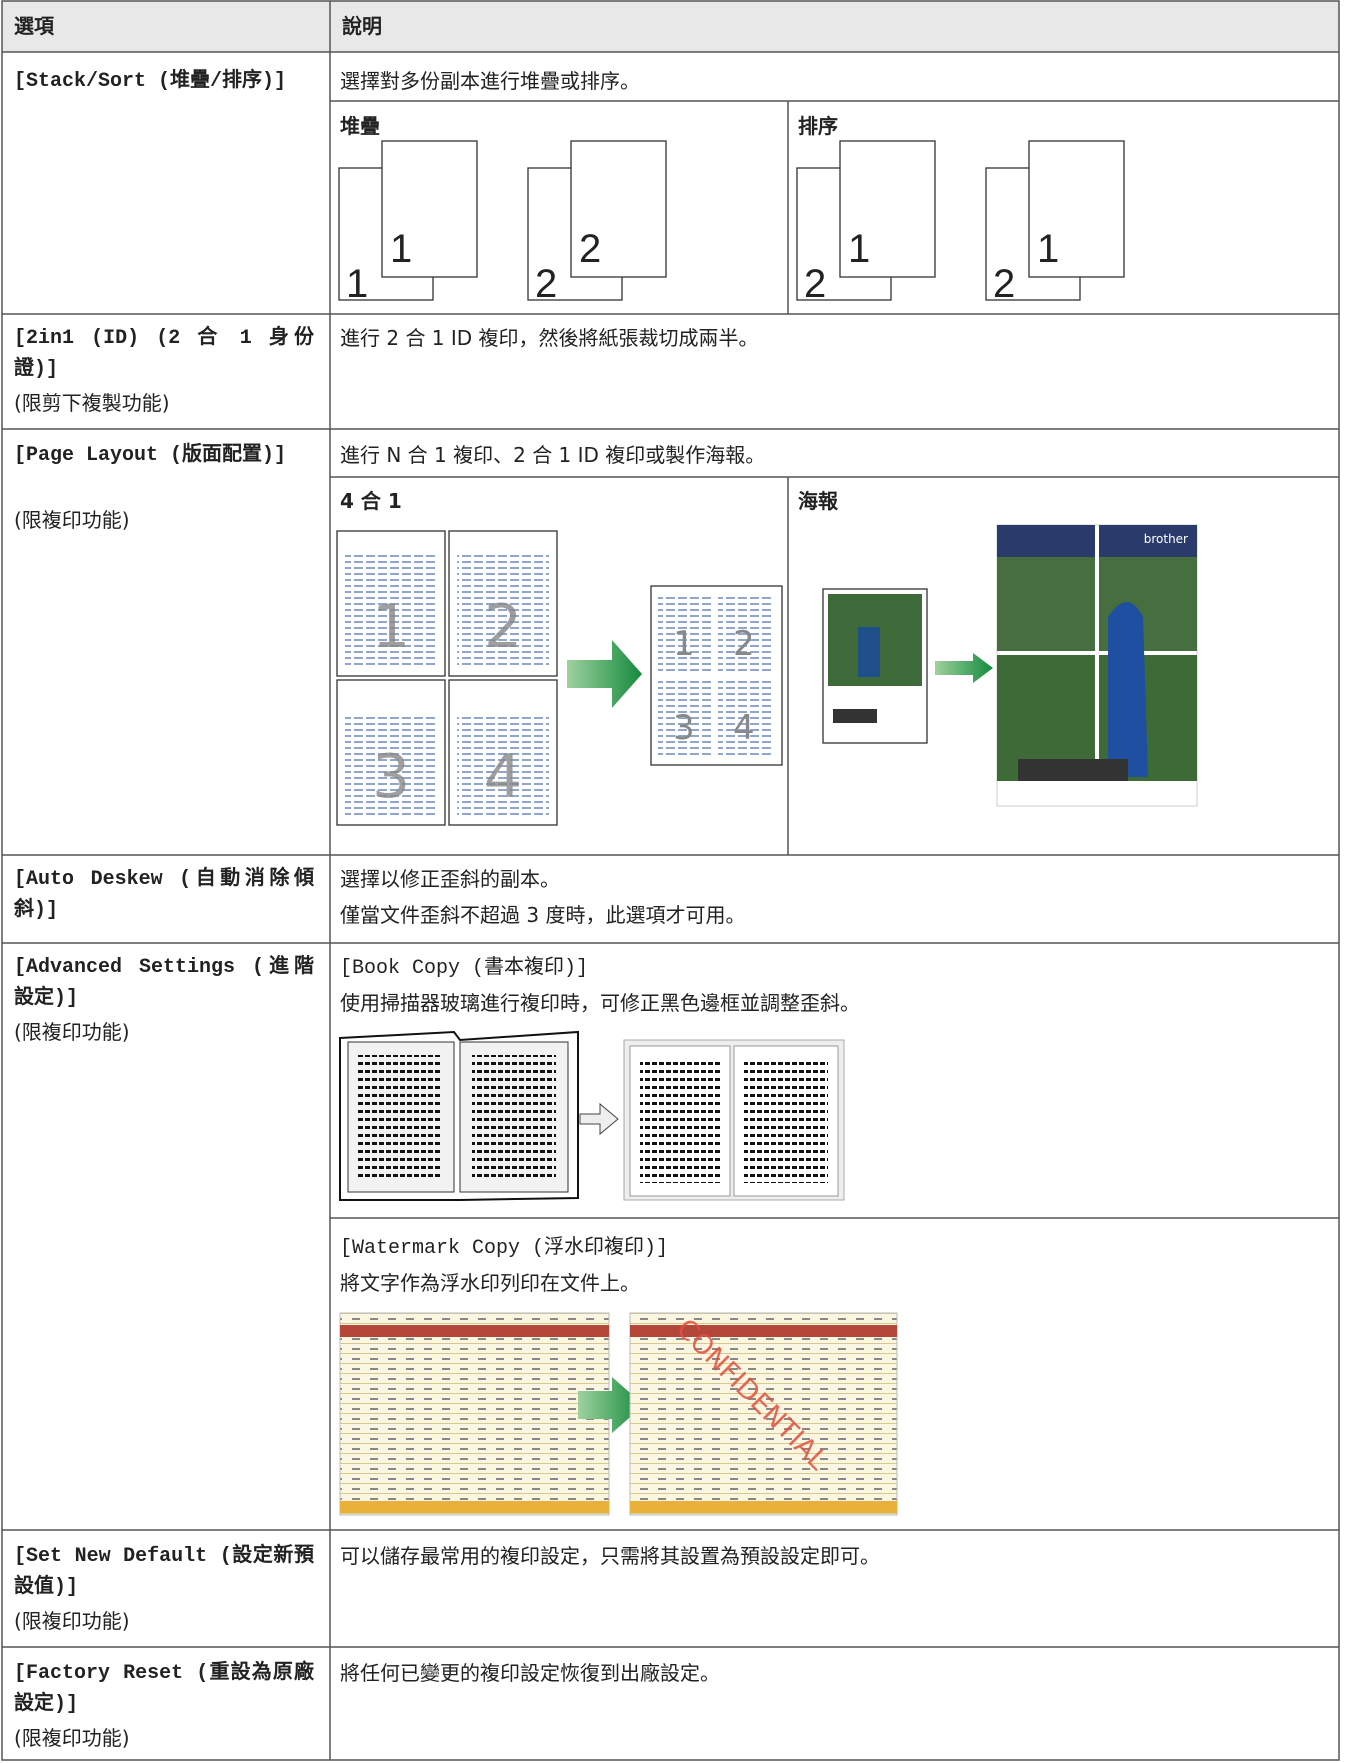 The height and width of the screenshot is (1763, 1347). I want to click on section-text: 使用掃描器玻璃進行複印時，可修正黑色邊框並調整歪斜。, so click(600, 1003).